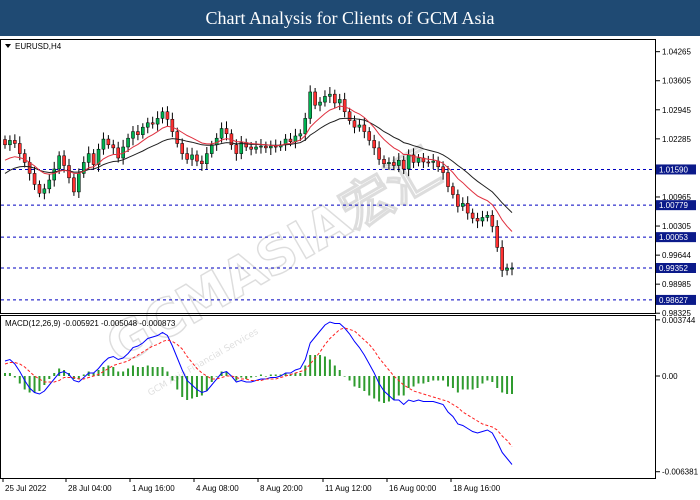 The height and width of the screenshot is (500, 700). What do you see at coordinates (673, 169) in the screenshot?
I see `level-price-label: 1.01590` at bounding box center [673, 169].